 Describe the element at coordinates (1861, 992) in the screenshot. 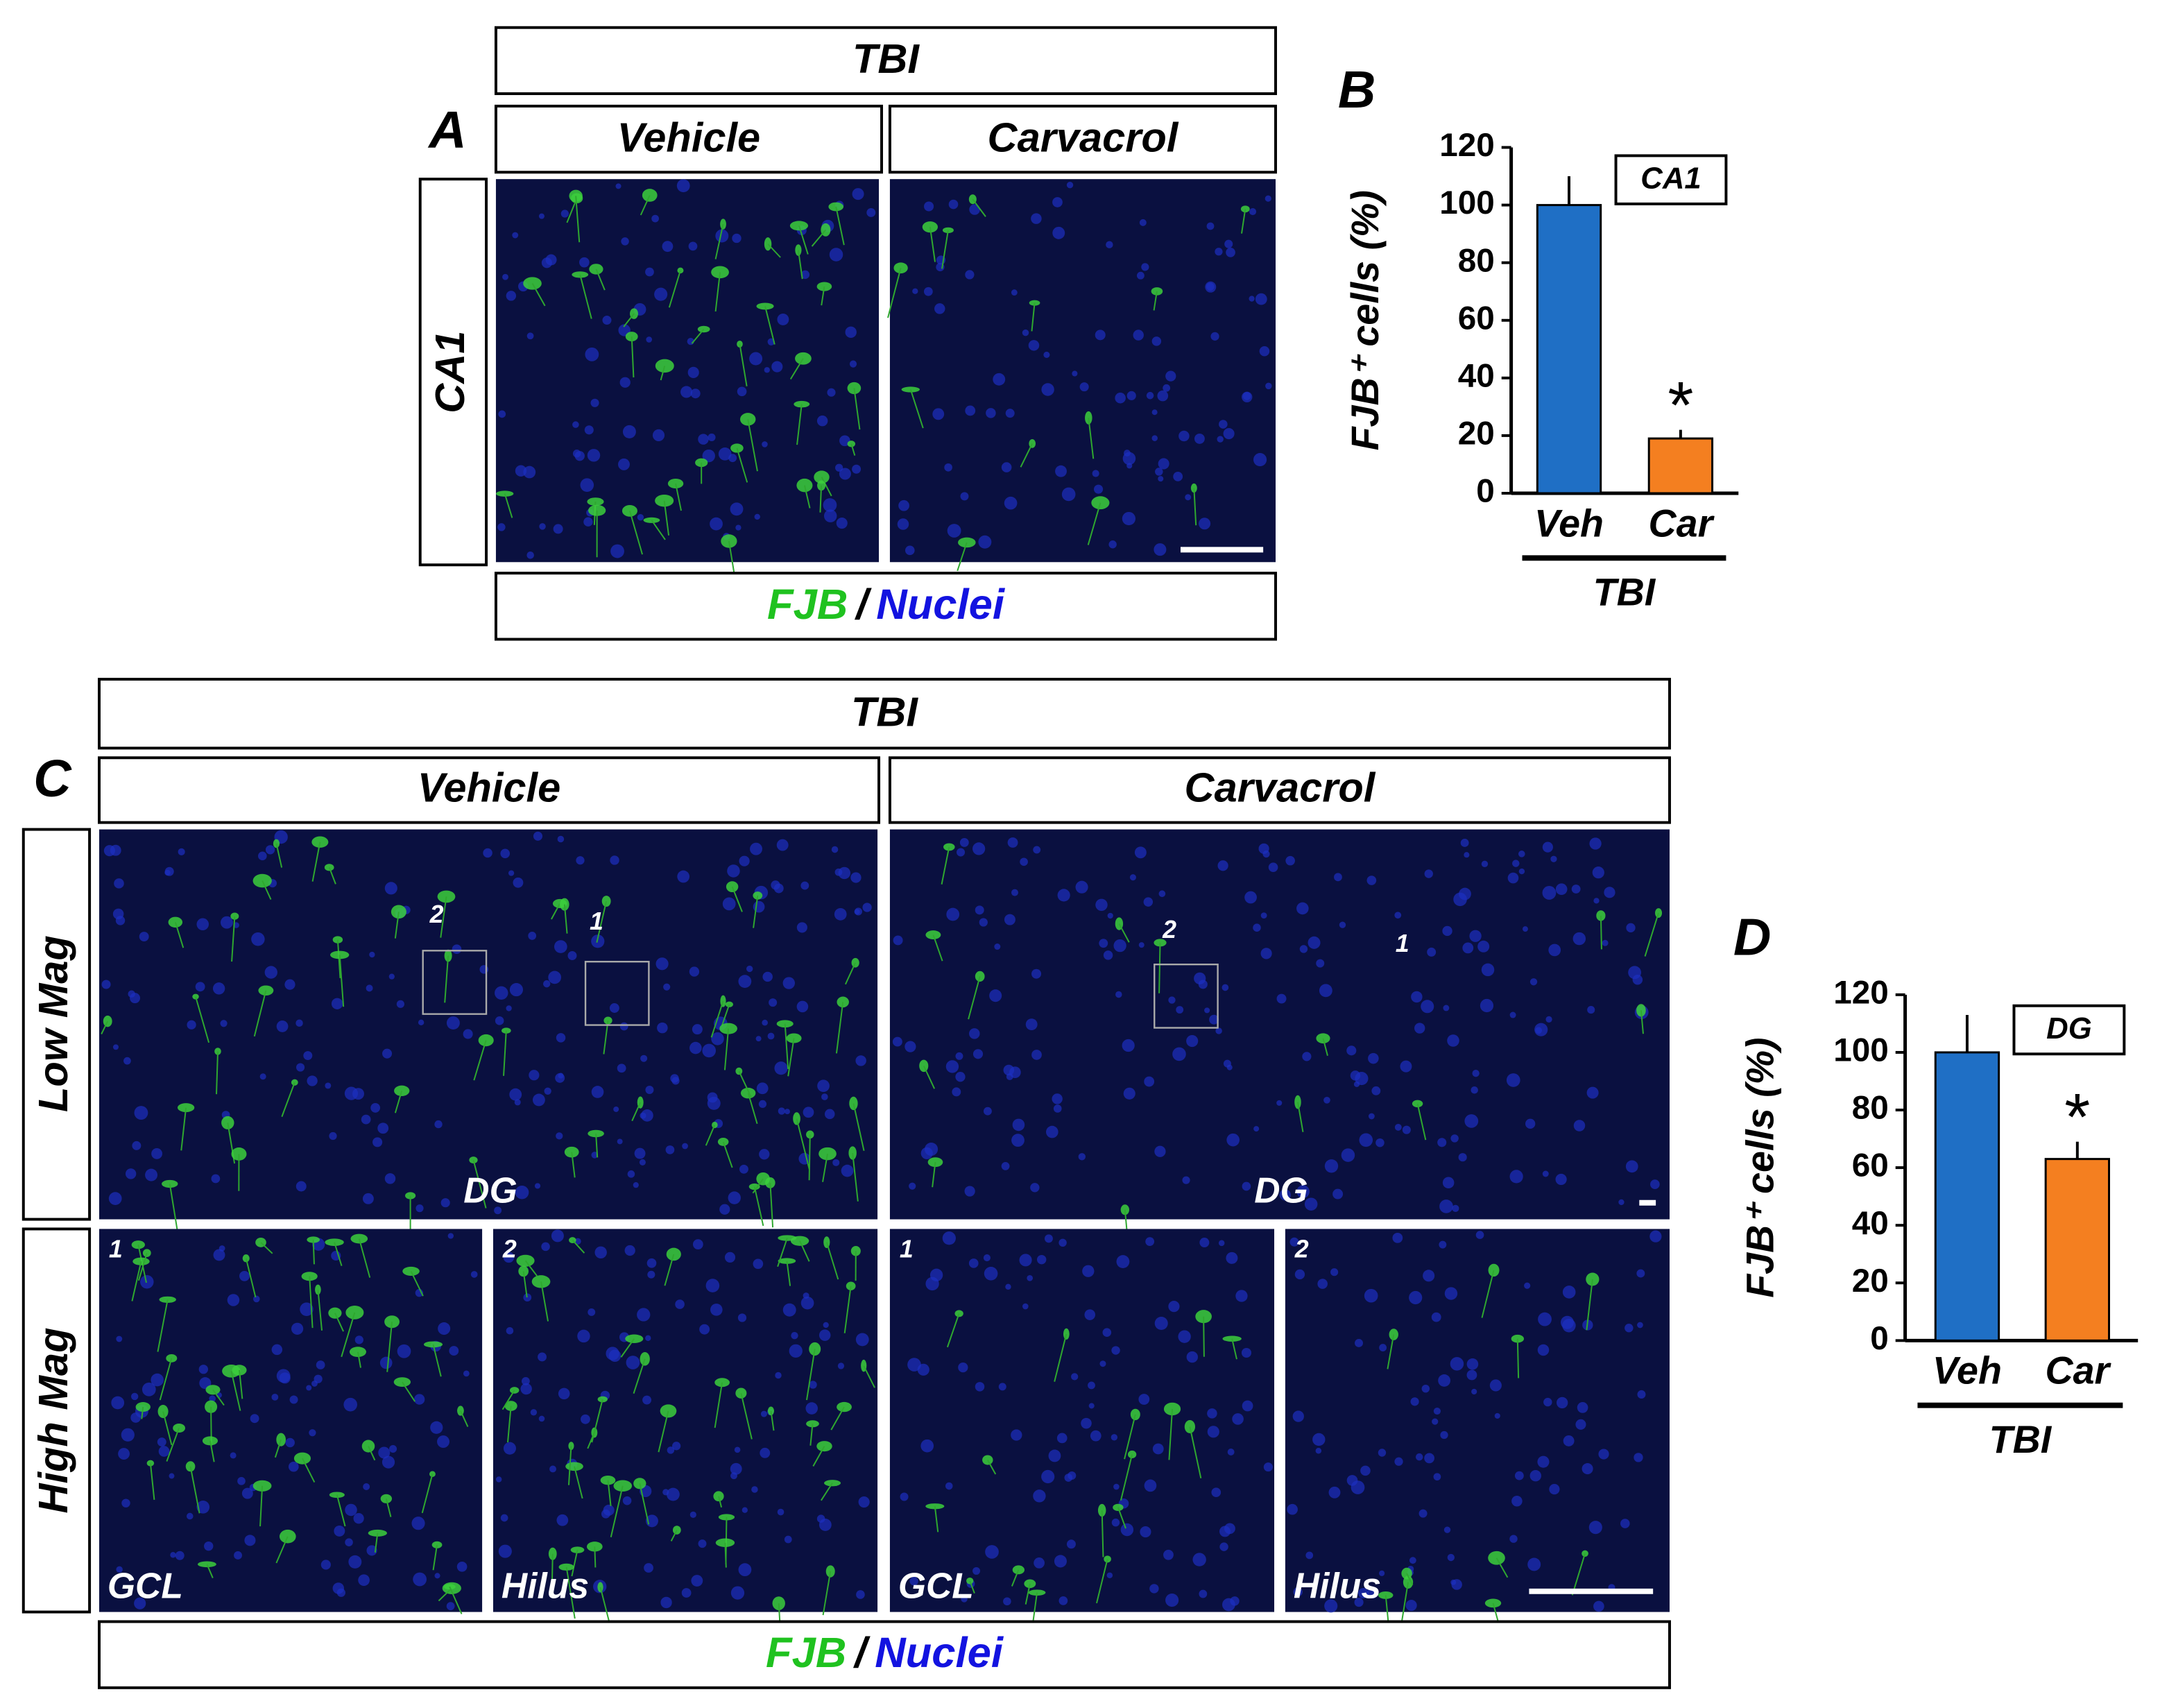

I see `y-tick-label: 120` at that location.